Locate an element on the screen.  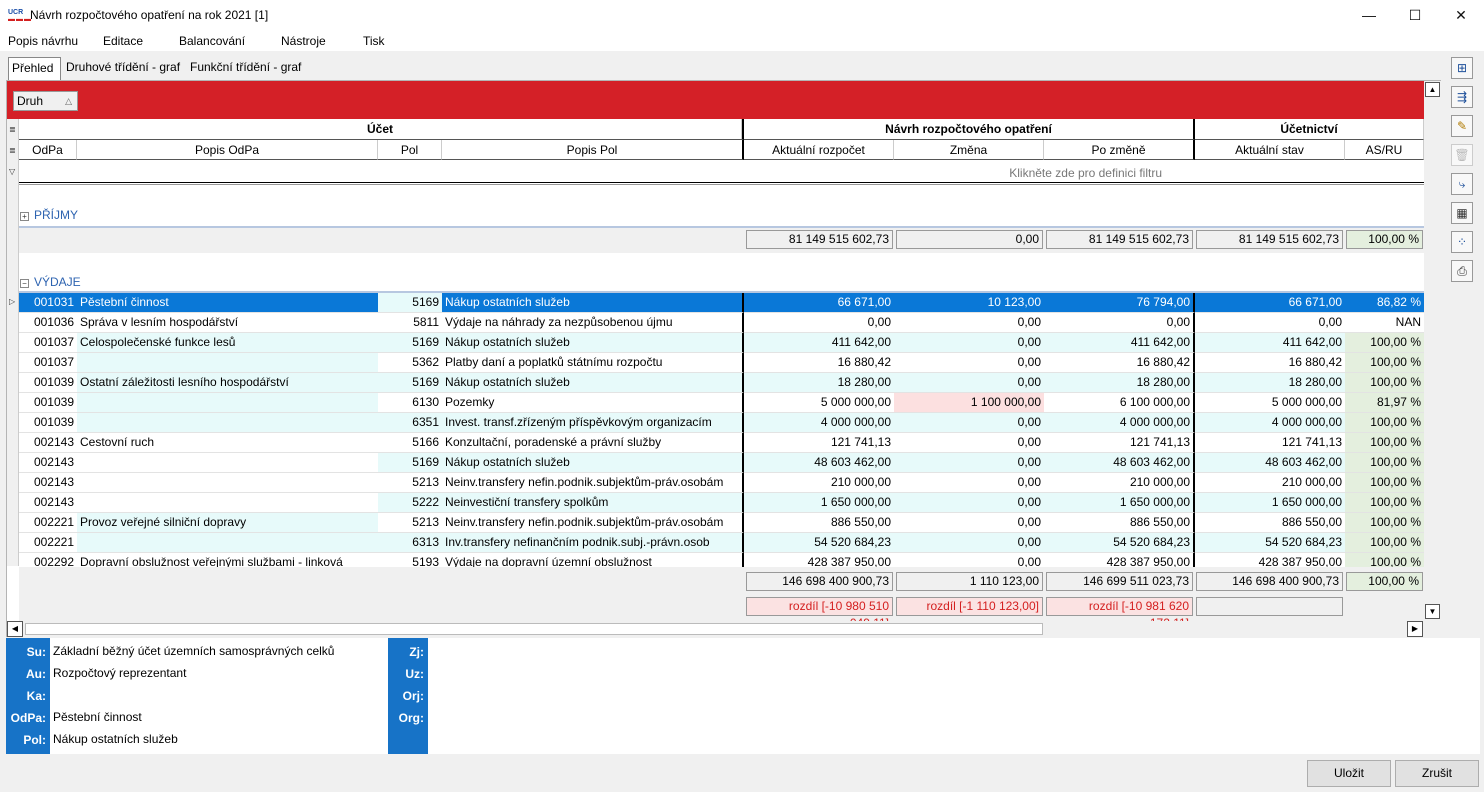
cell-aktualni-rozpocet: 5 000 000,00 is located at coordinates (819, 403).